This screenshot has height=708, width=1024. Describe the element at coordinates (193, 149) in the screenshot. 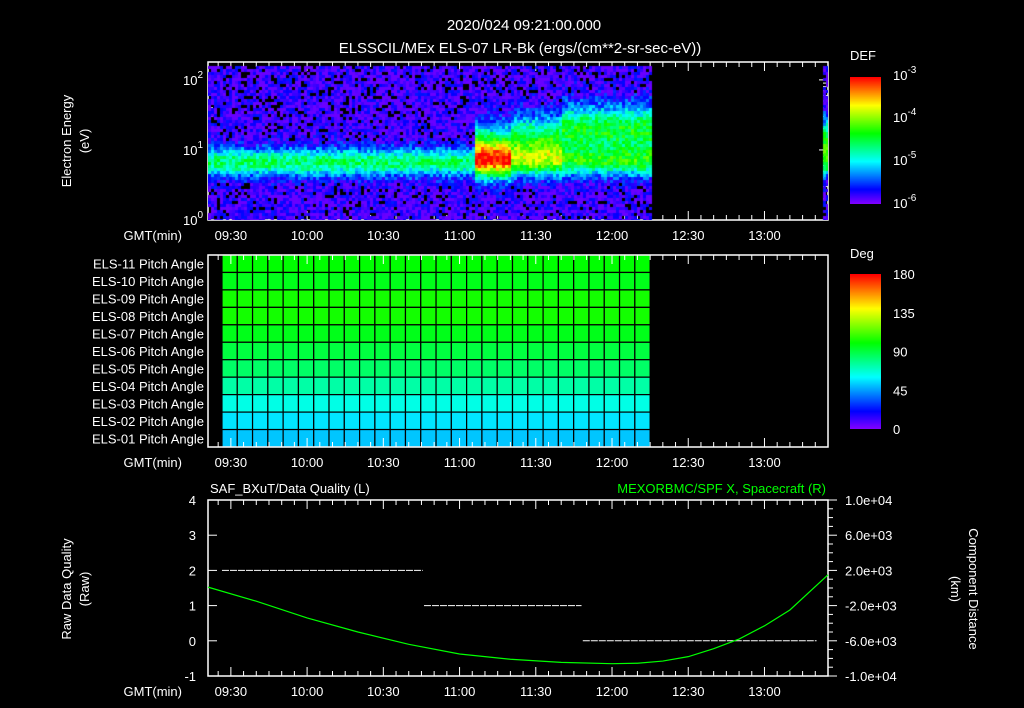

I see `energy-tick-label: 101` at that location.